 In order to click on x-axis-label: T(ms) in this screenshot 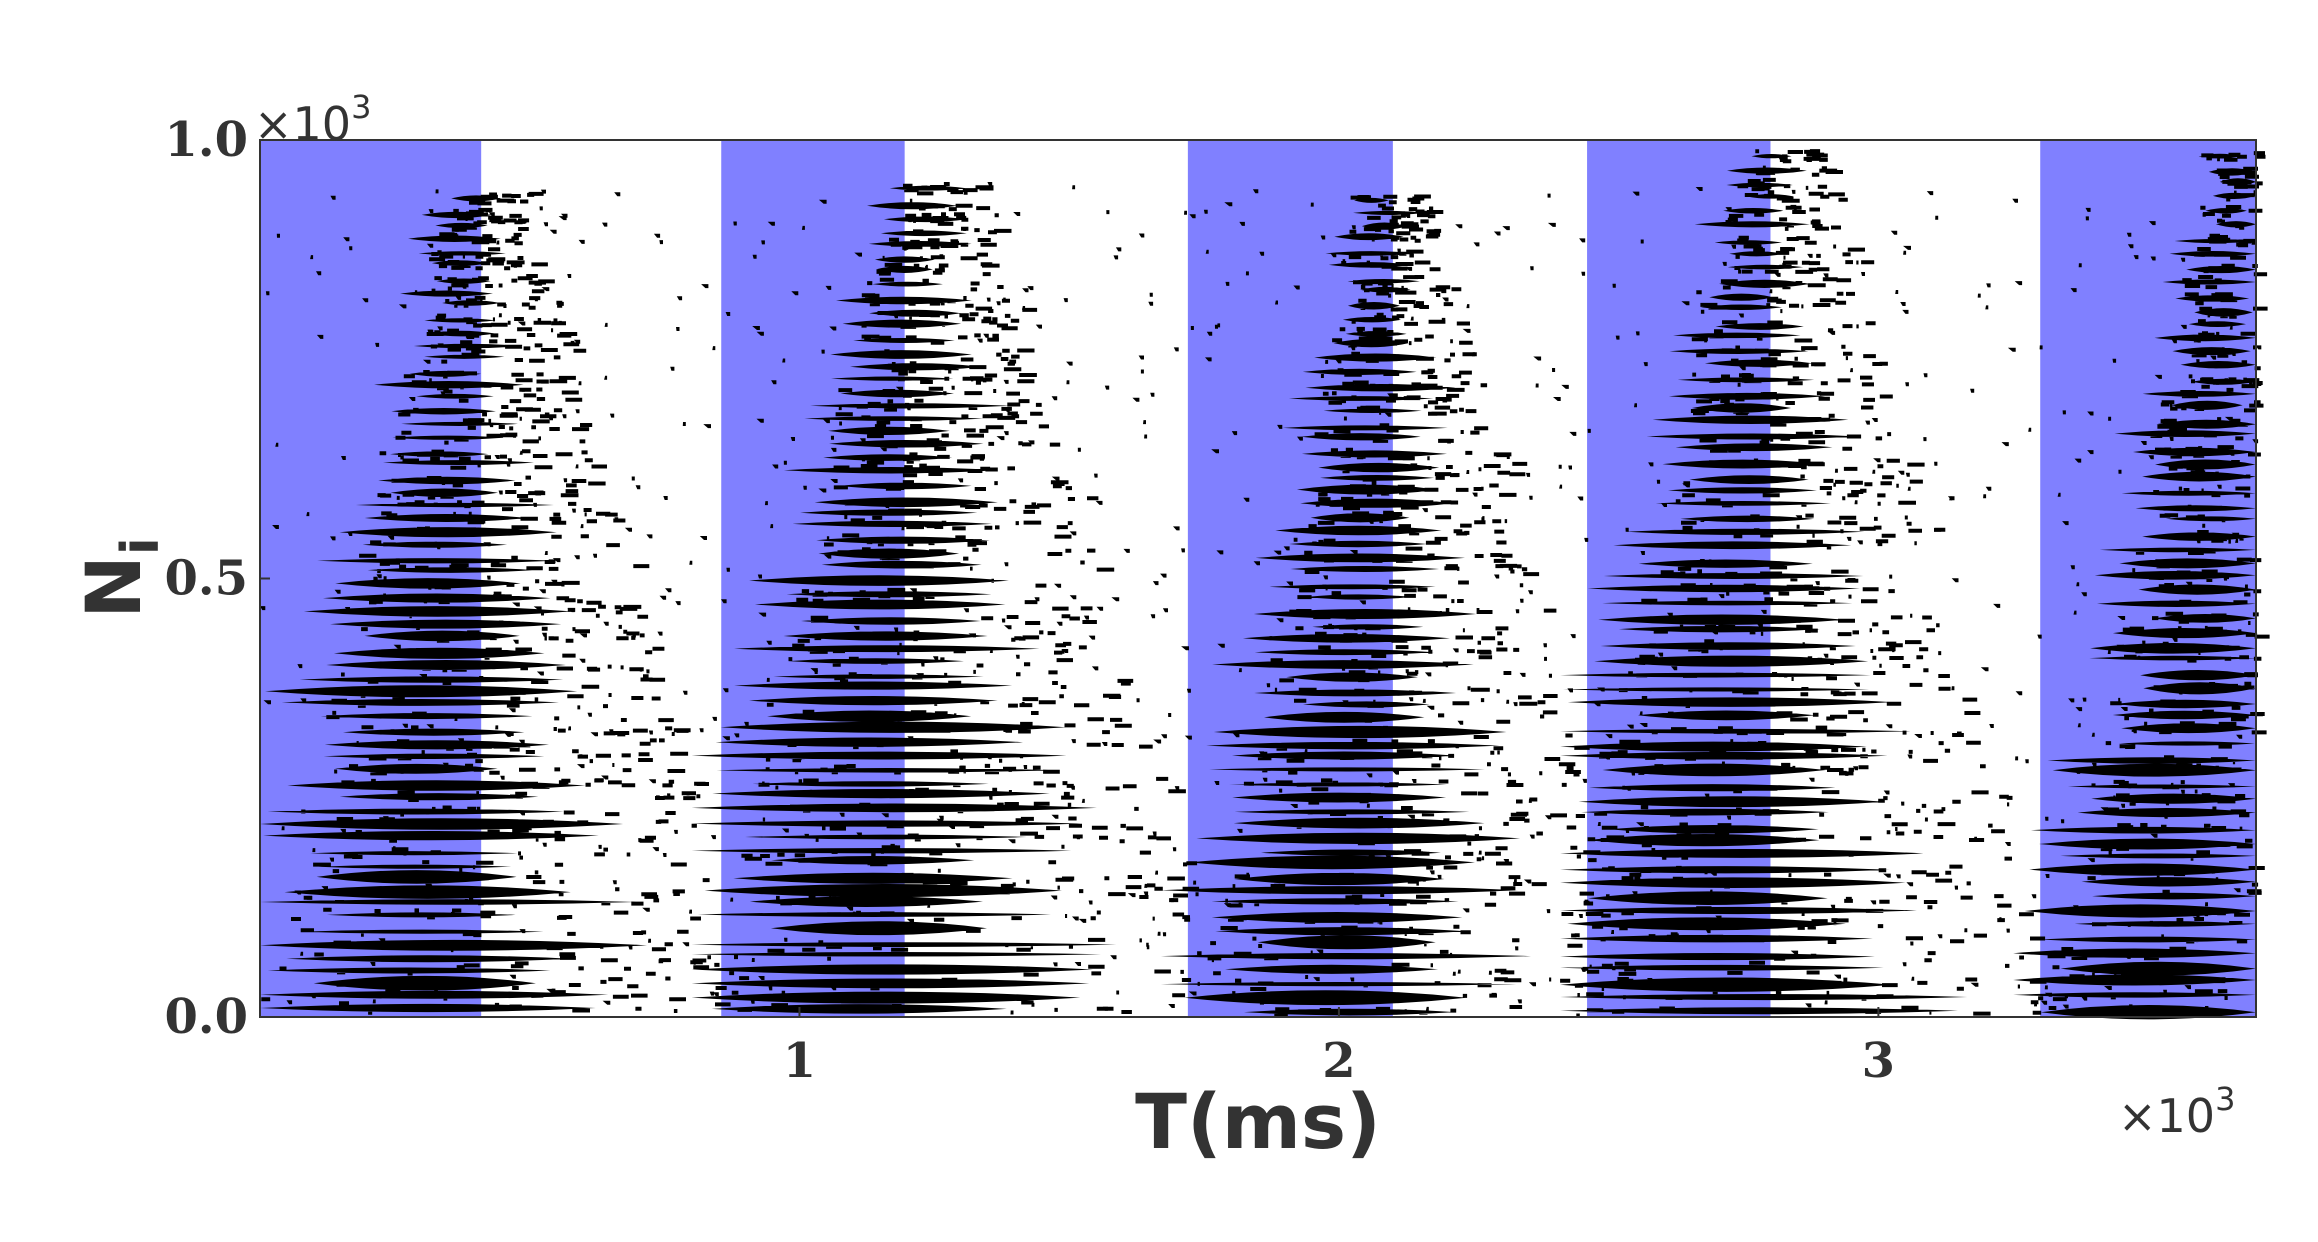, I will do `click(1258, 1121)`.